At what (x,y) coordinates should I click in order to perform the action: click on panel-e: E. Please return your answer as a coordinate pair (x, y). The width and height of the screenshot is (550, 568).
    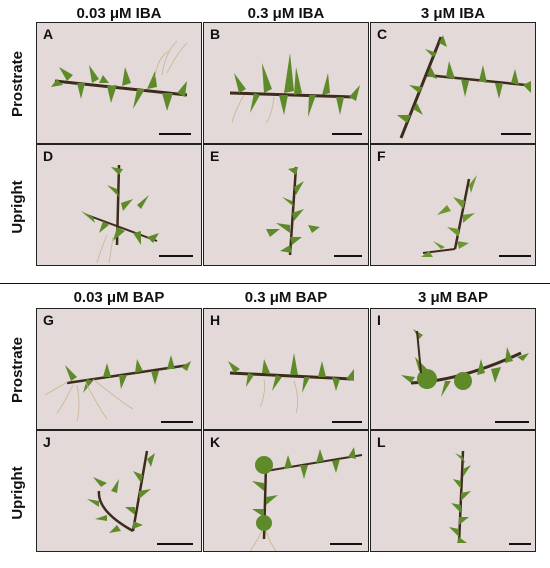
    Looking at the image, I should click on (286, 205).